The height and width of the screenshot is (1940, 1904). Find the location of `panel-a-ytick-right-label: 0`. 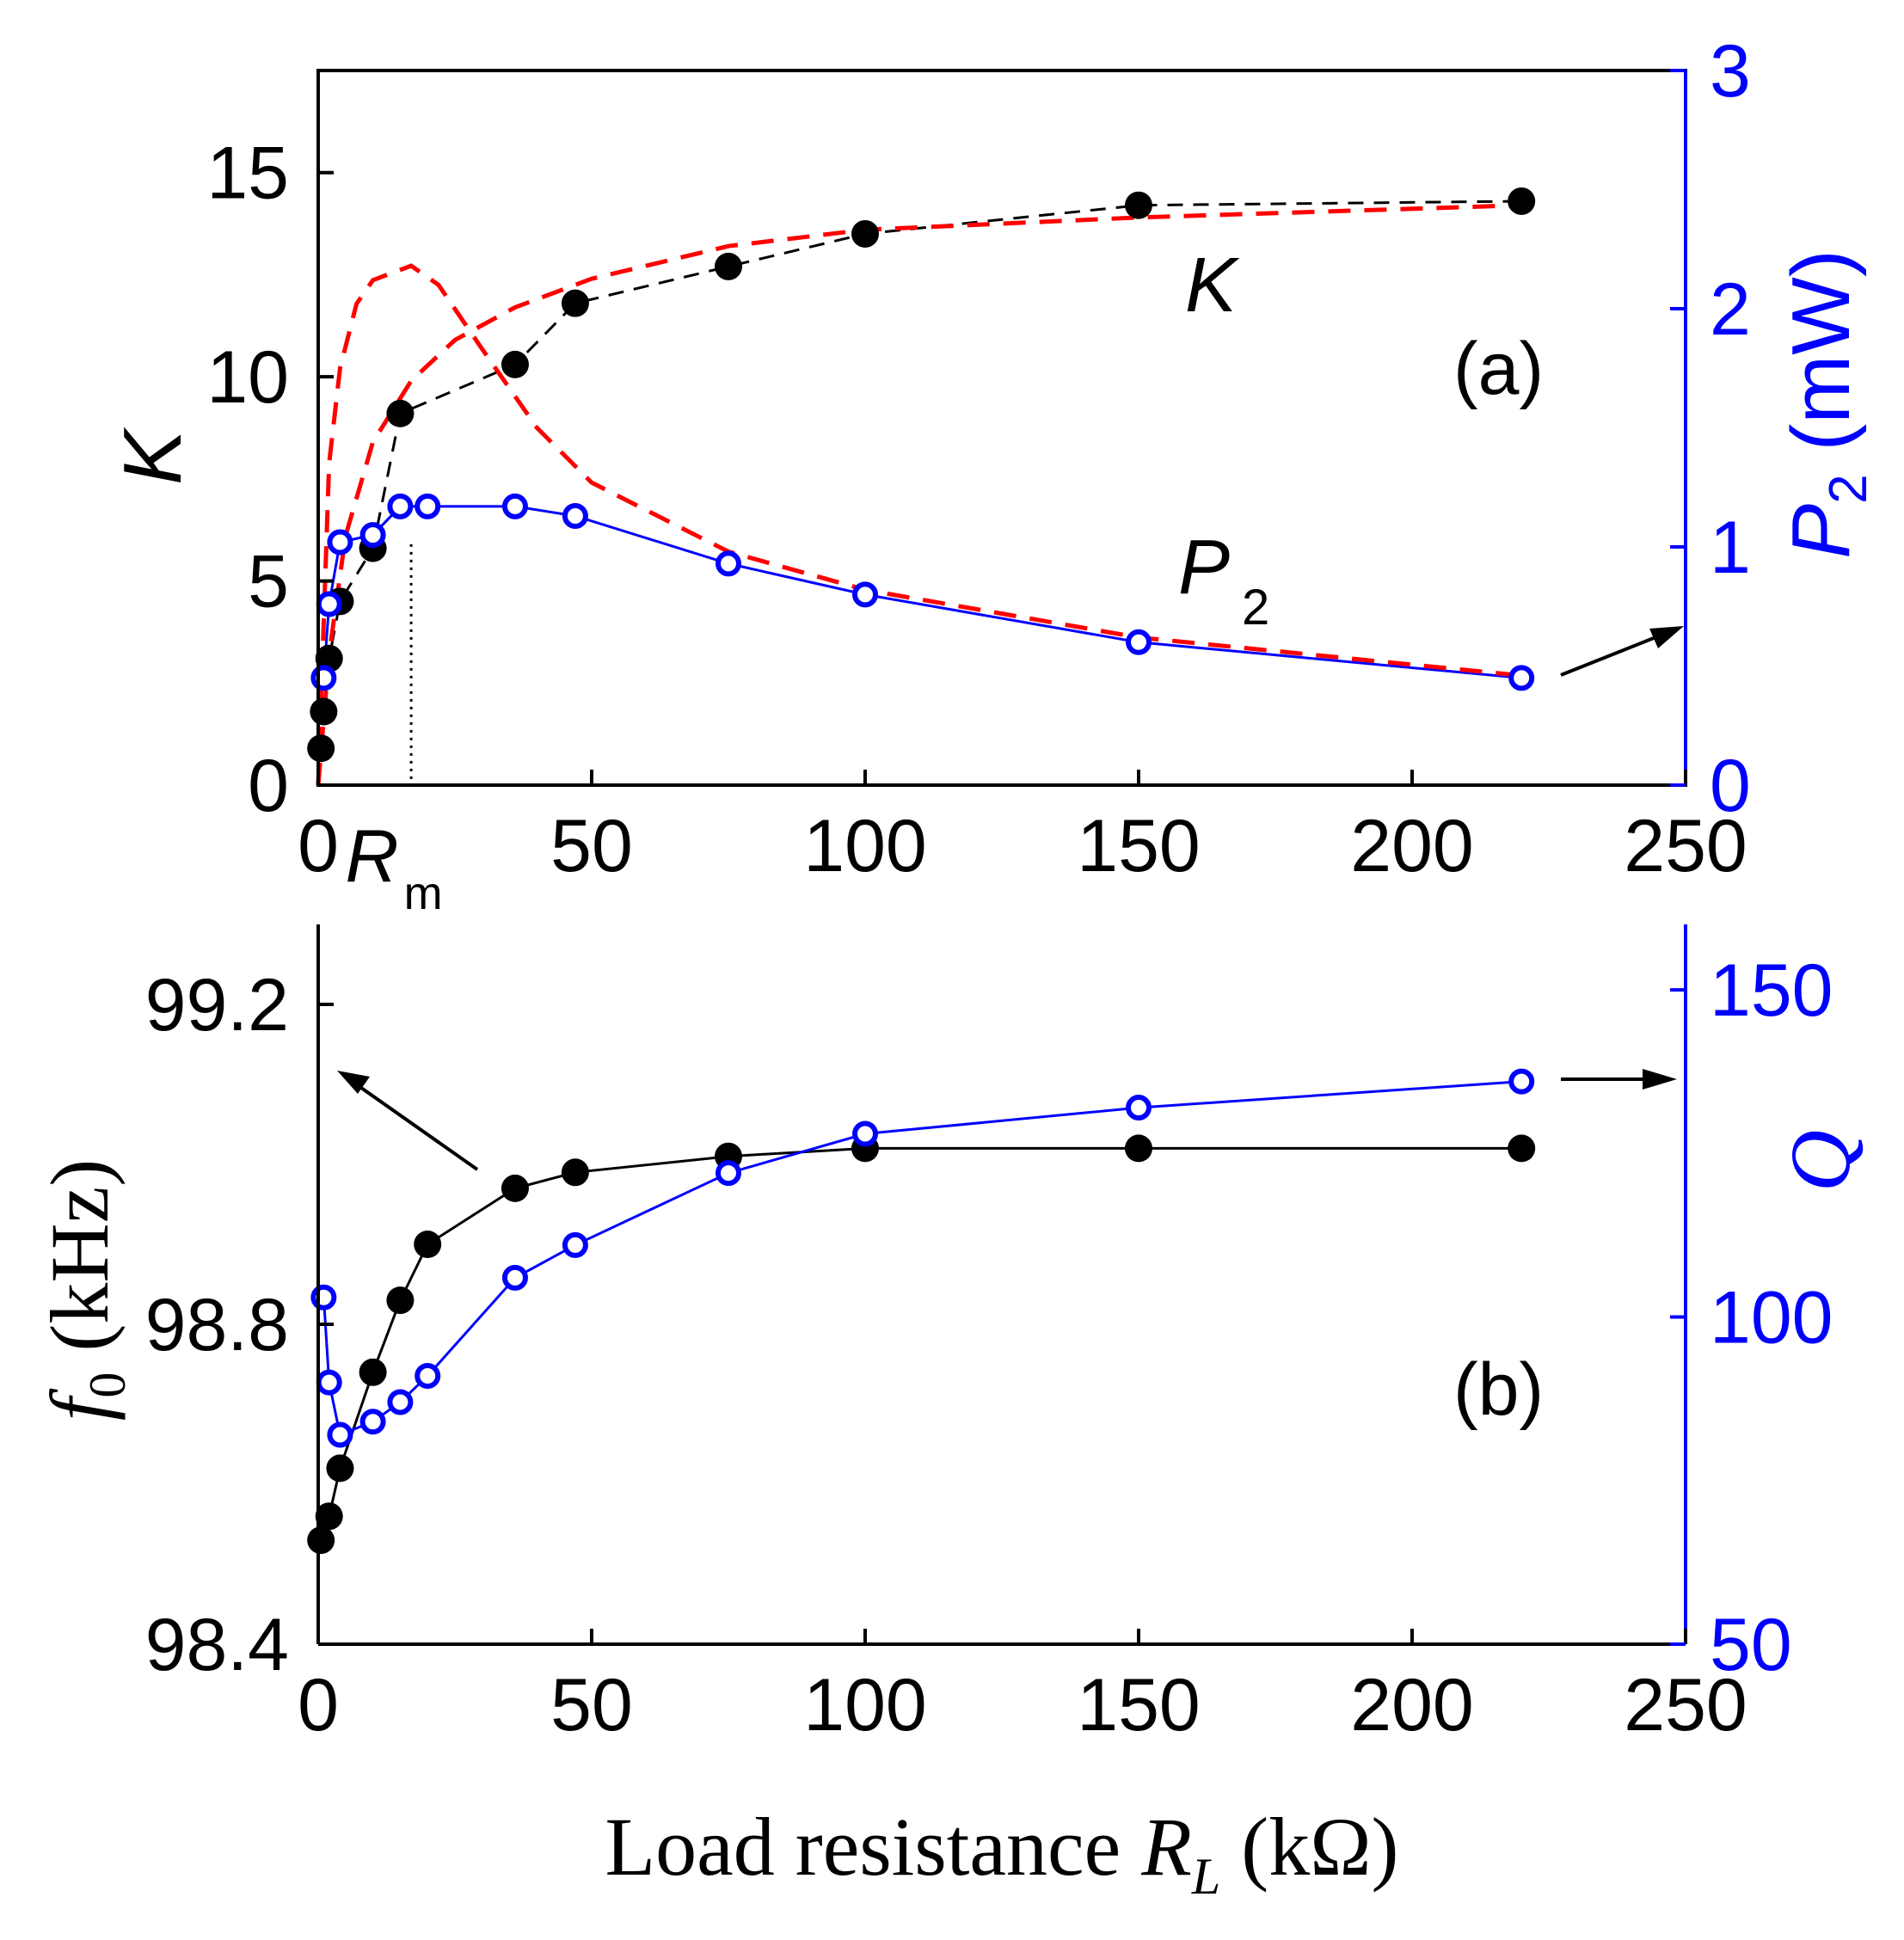

panel-a-ytick-right-label: 0 is located at coordinates (1731, 786).